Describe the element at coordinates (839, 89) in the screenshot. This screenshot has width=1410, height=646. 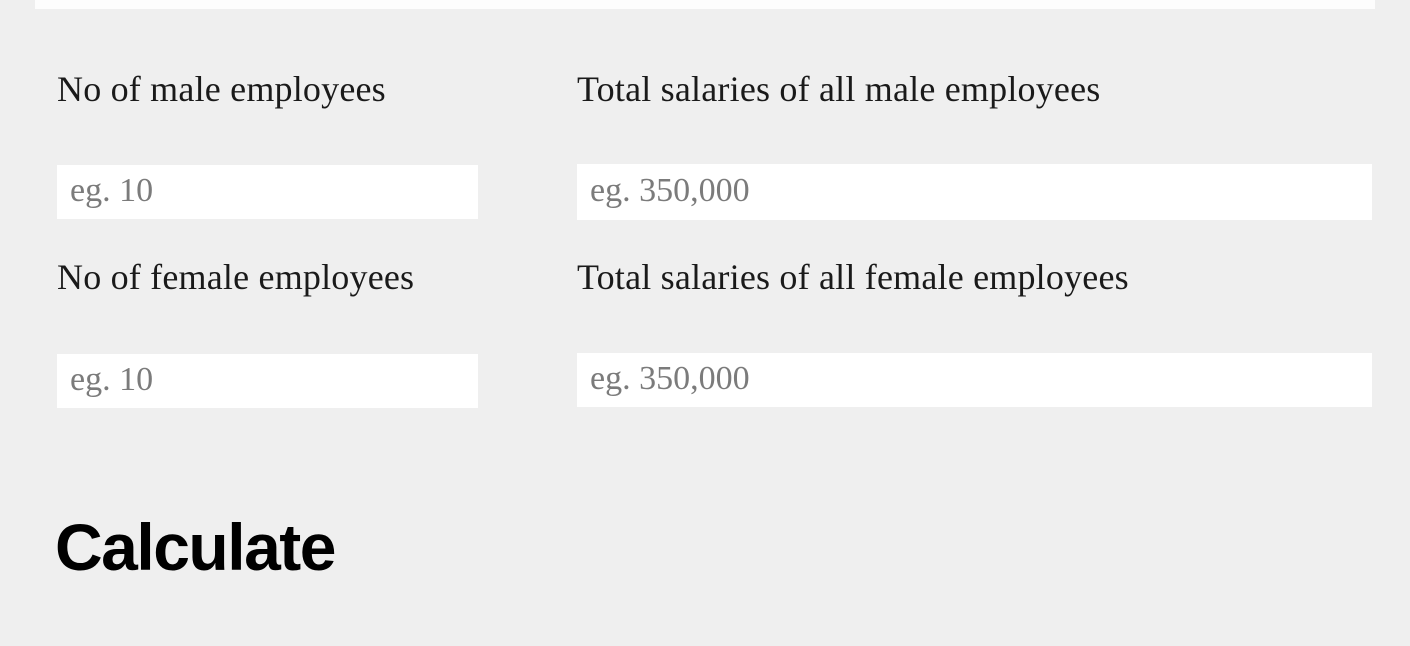
I see `male-salaries-total-label: Total salaries of all male employees` at that location.